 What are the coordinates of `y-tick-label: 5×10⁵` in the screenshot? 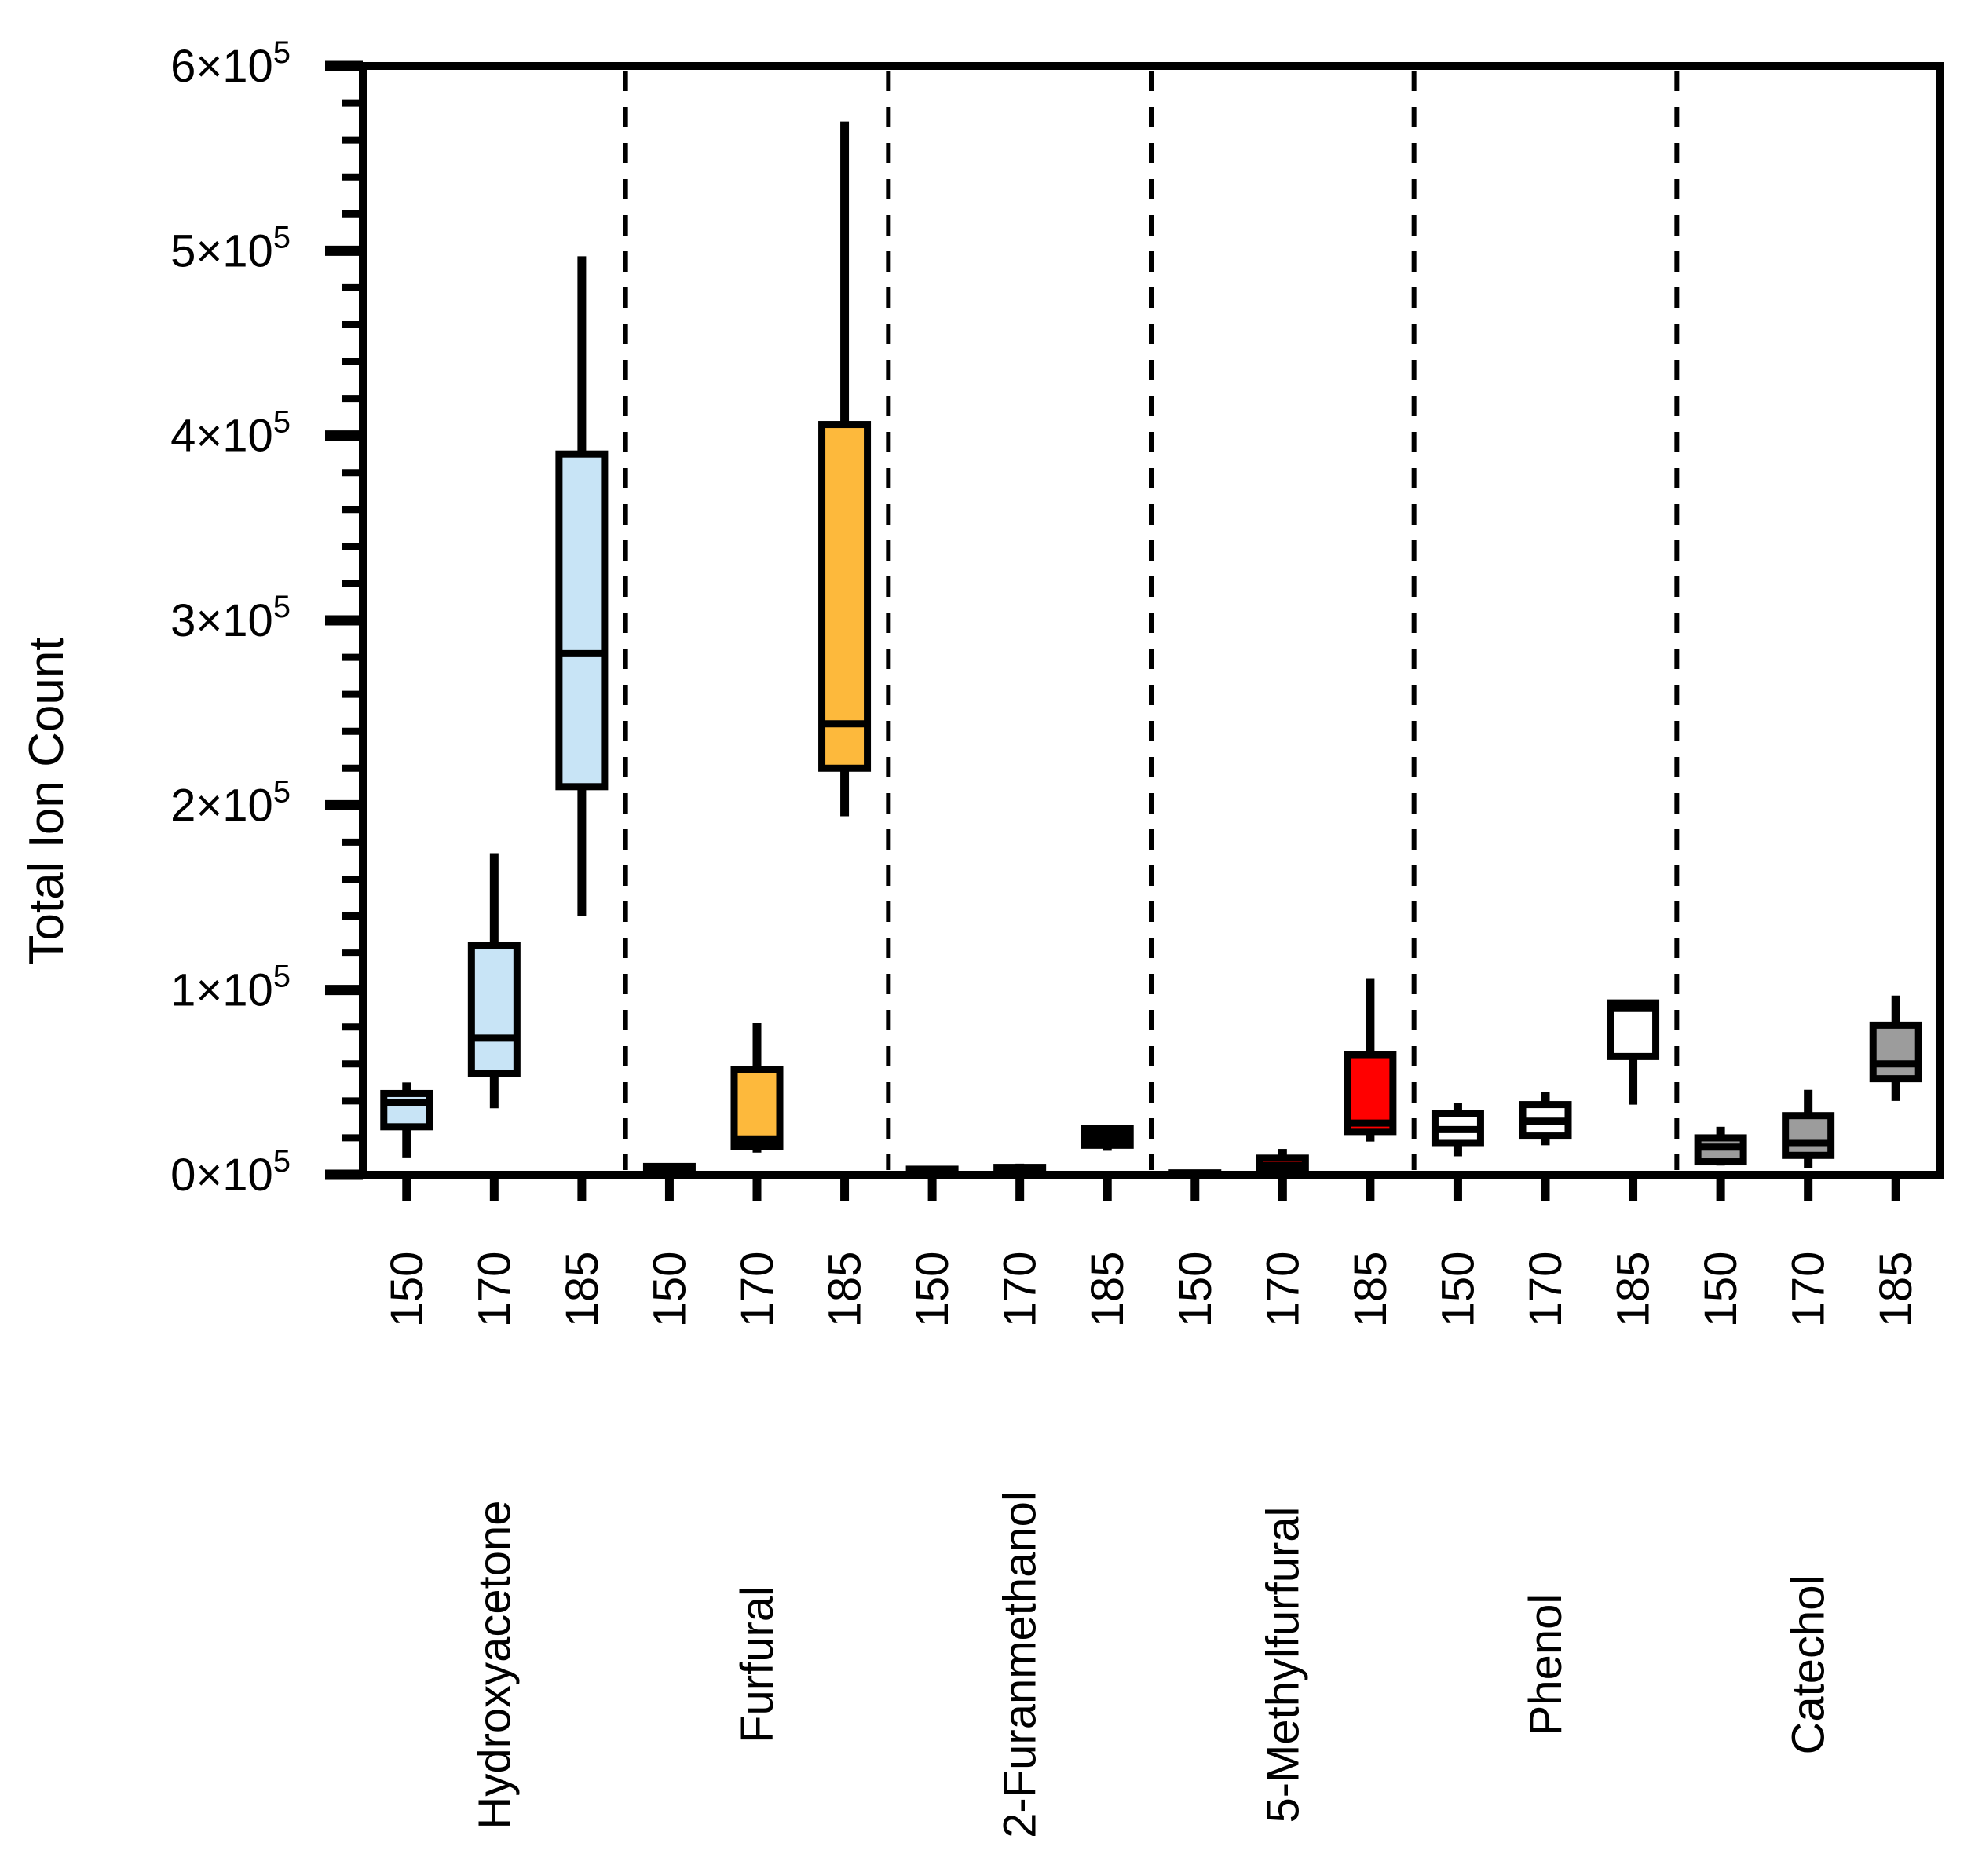 It's located at (231, 248).